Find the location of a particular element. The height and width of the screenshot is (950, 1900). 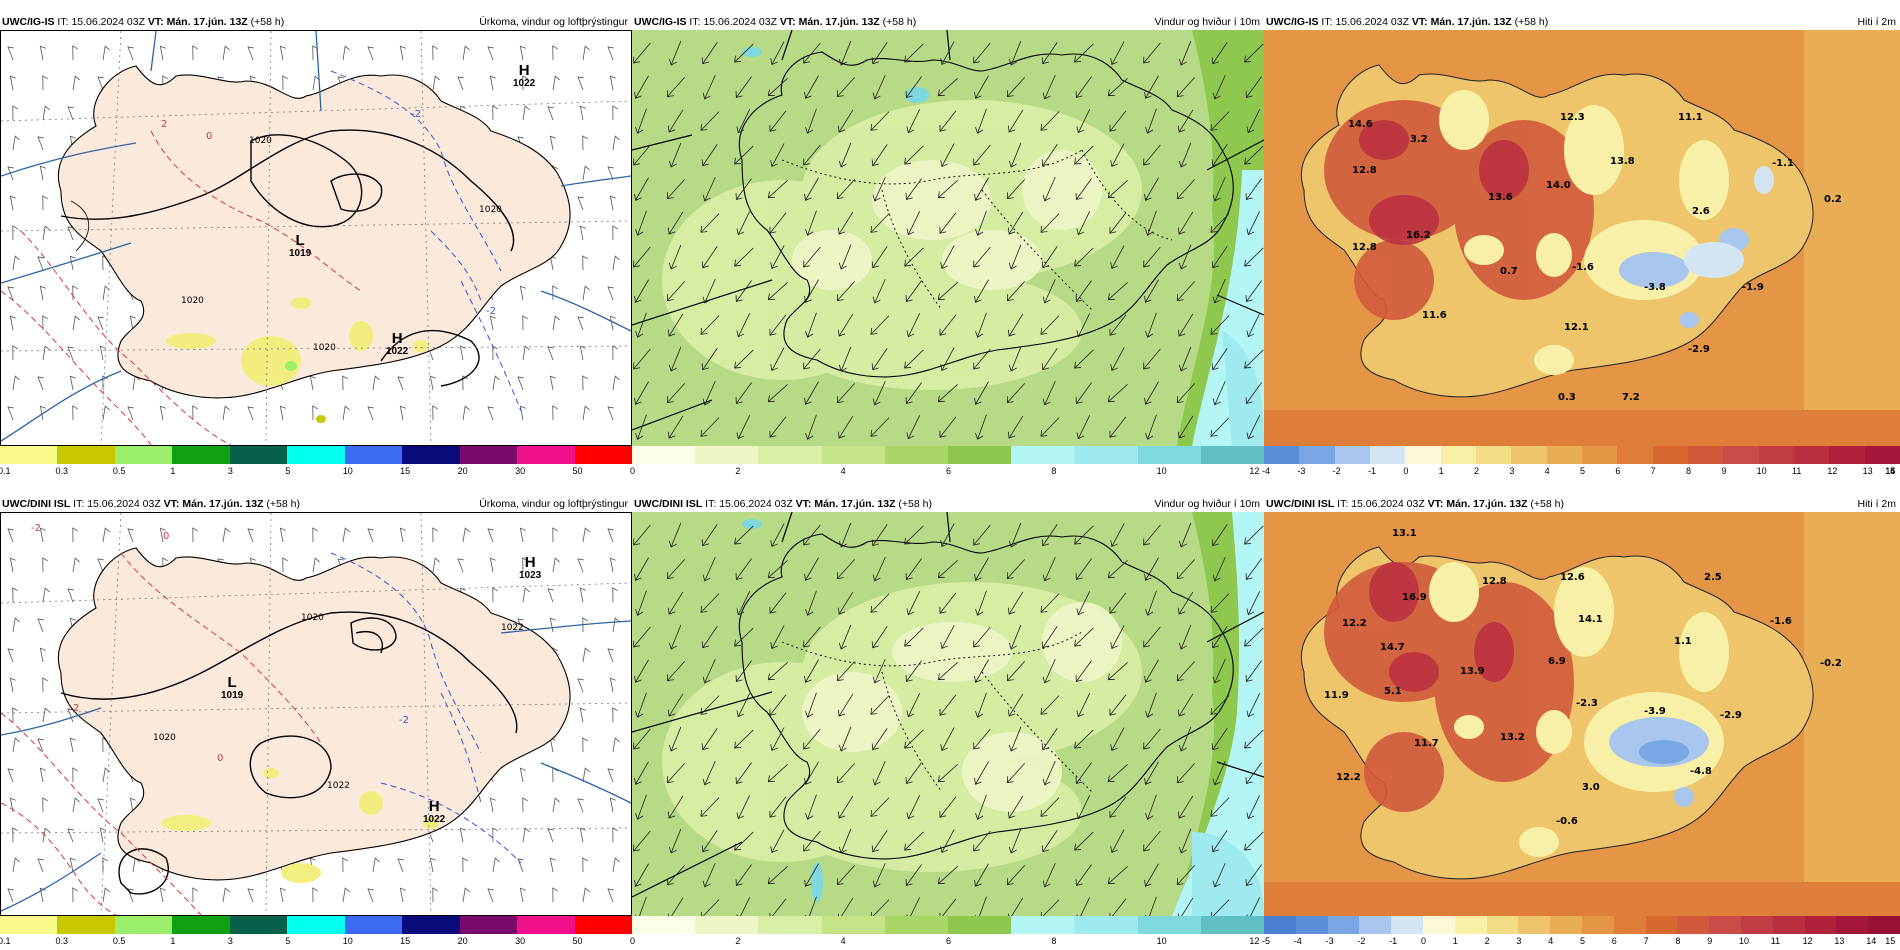

temp-value-label: 3.0 is located at coordinates (1591, 787).